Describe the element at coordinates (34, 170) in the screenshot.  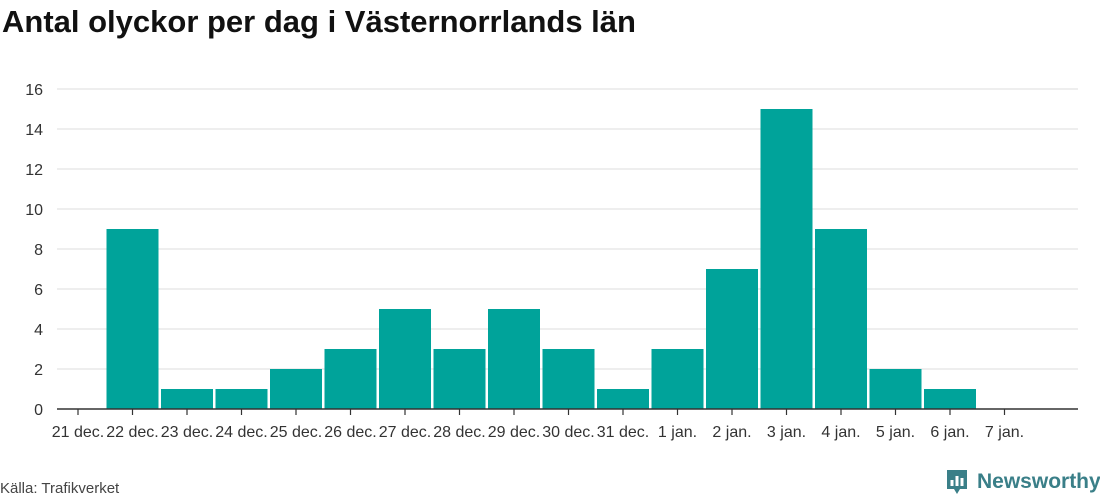
I see `y-tick-label: 12` at that location.